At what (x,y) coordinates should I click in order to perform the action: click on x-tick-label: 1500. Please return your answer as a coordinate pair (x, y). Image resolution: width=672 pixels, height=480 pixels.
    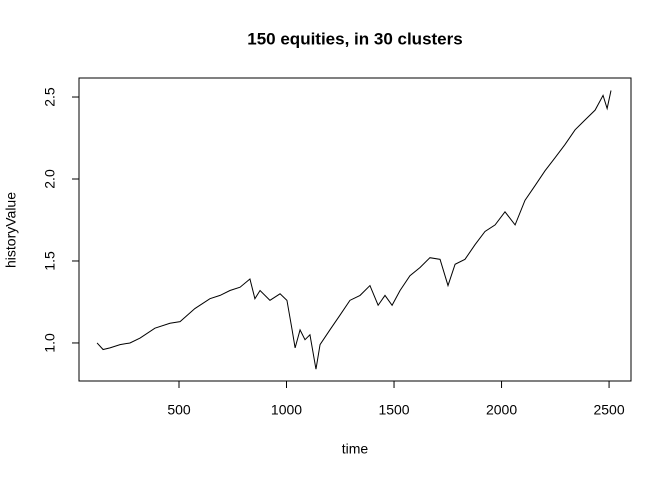
    Looking at the image, I should click on (393, 410).